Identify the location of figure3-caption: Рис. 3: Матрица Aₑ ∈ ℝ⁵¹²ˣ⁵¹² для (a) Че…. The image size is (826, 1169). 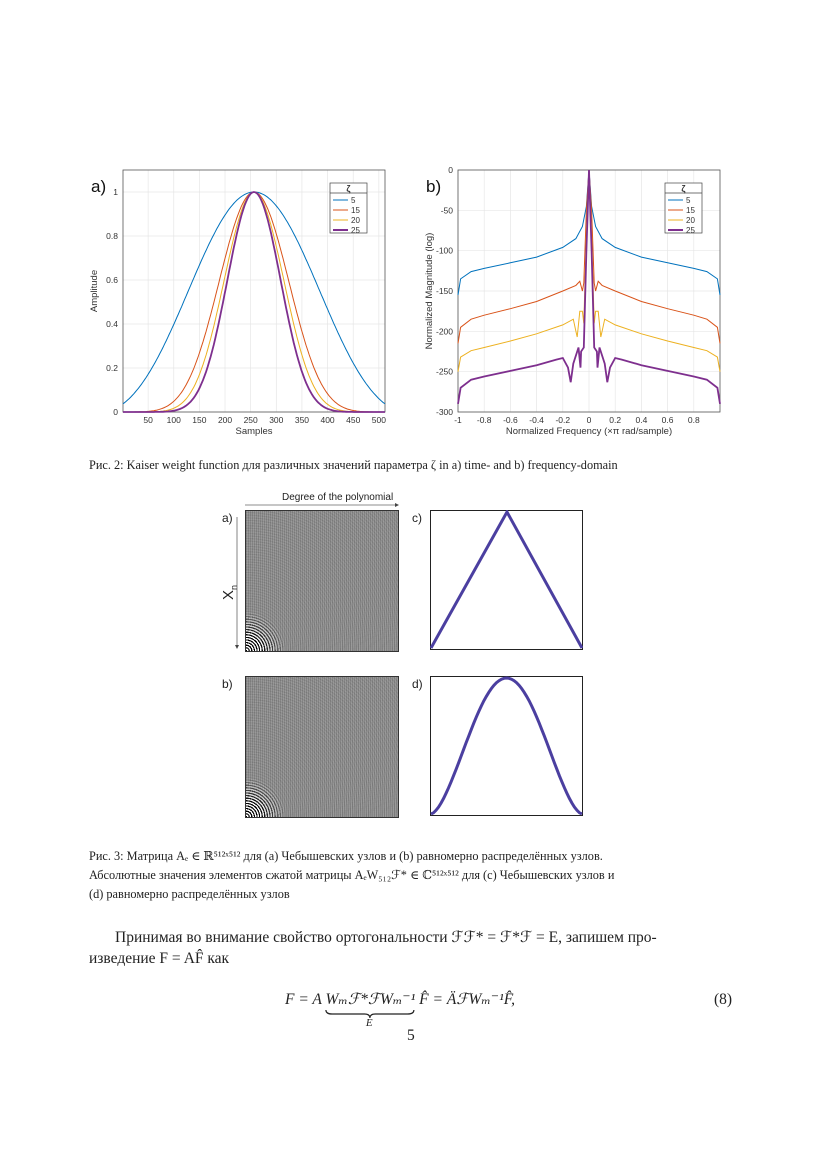
(351, 875).